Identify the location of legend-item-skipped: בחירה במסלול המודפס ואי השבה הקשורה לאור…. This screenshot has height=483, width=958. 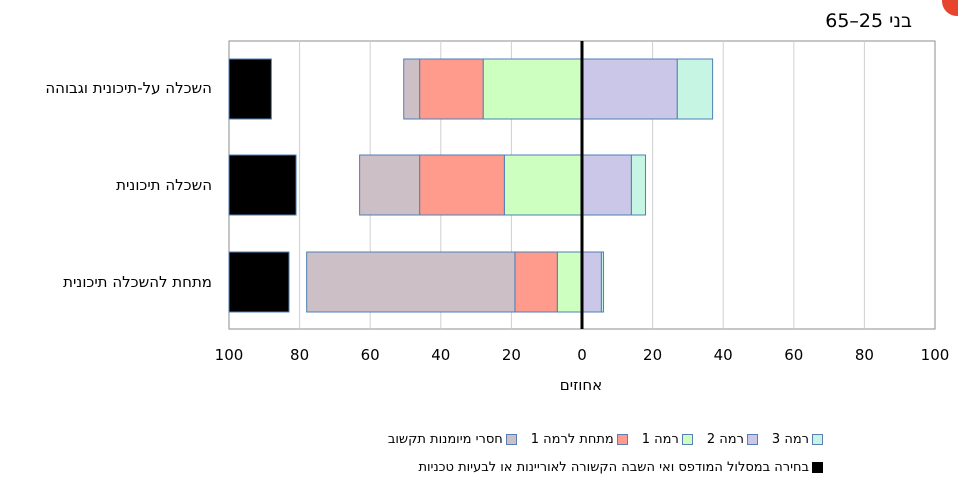
(620, 467).